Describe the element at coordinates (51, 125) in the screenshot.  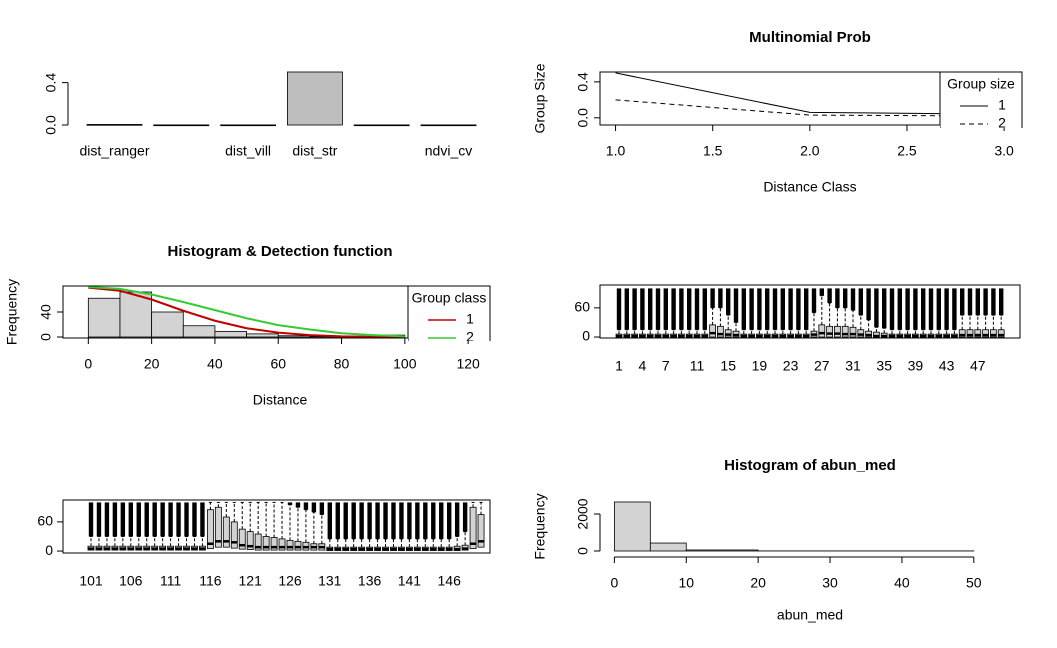
I see `y-tick-label: 0.0` at that location.